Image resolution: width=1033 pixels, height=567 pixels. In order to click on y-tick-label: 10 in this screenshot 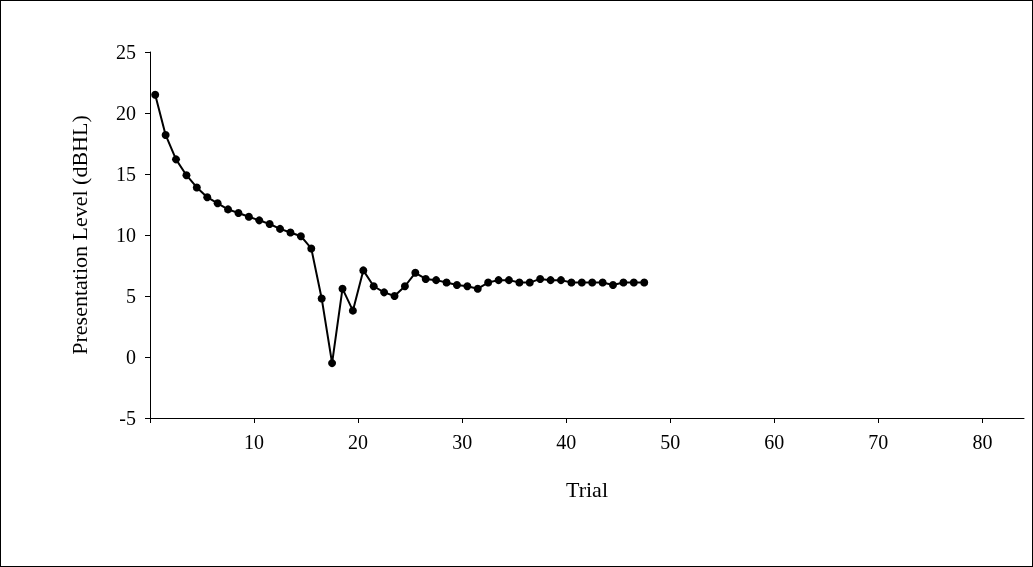, I will do `click(126, 235)`.